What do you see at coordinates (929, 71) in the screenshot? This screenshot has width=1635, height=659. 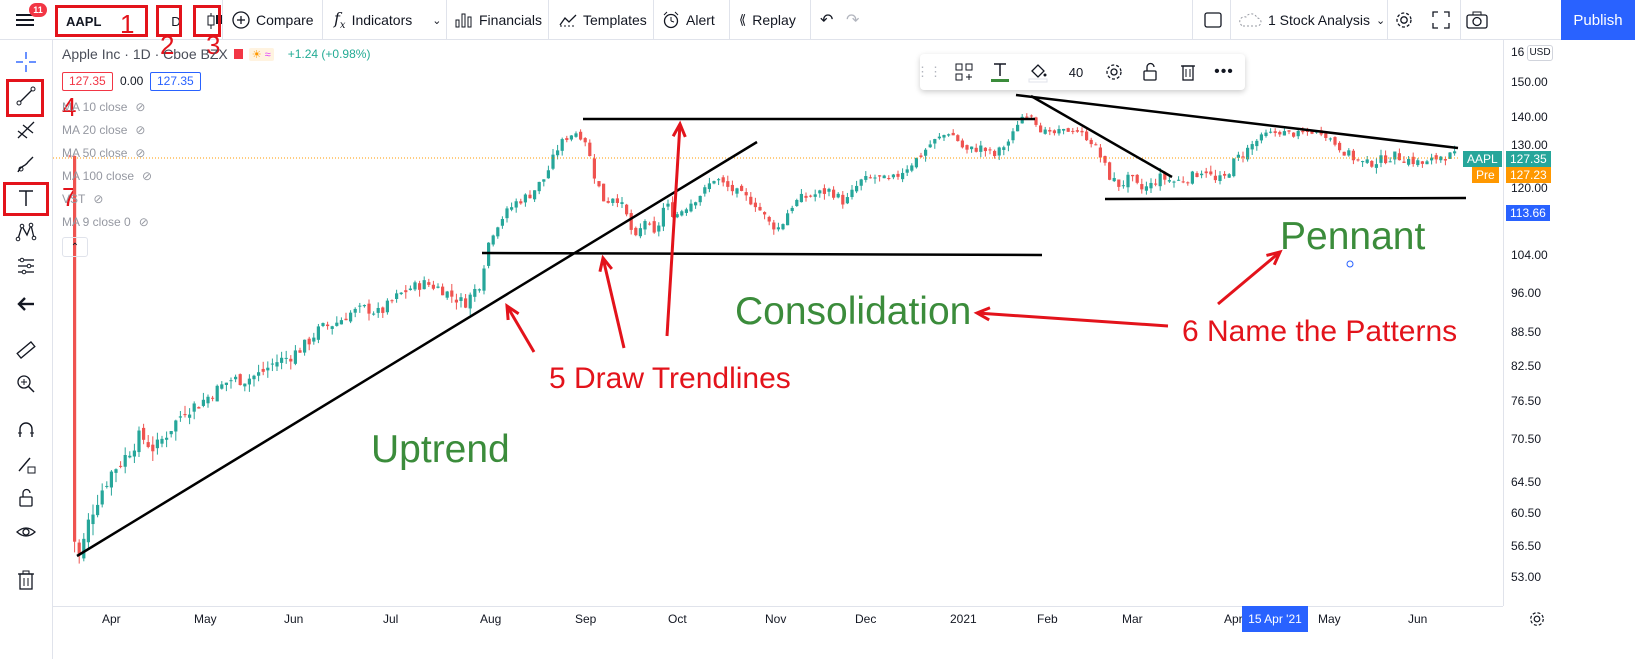 I see `drag-handle-icon: ⋮⋮` at bounding box center [929, 71].